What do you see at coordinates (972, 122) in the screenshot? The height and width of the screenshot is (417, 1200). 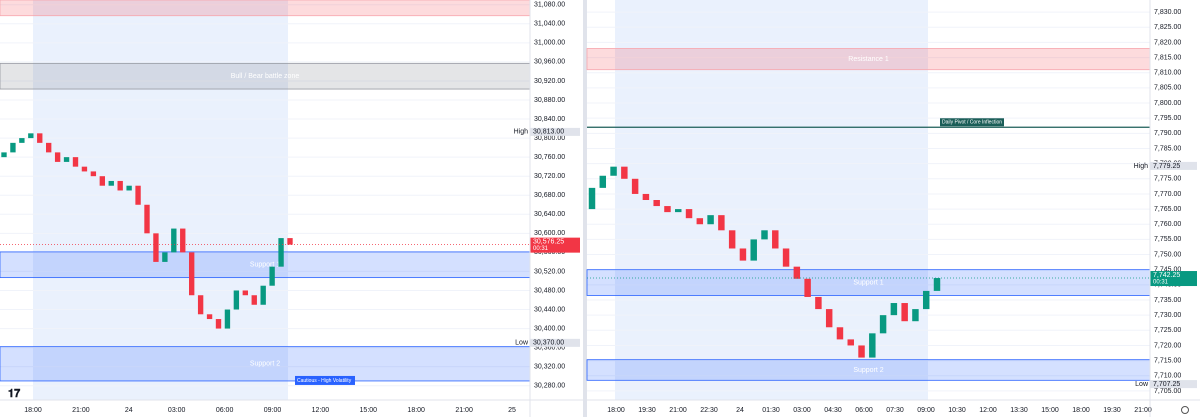 I see `pivot-label-bg` at bounding box center [972, 122].